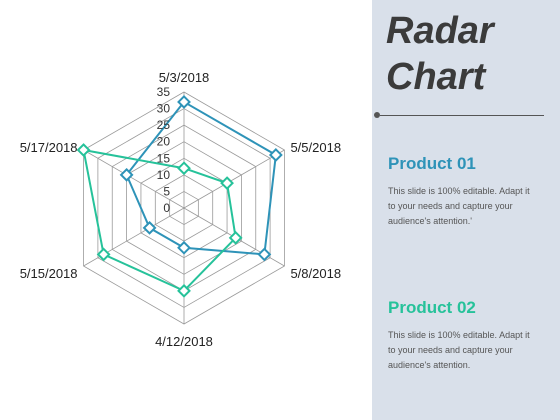  What do you see at coordinates (164, 142) in the screenshot?
I see `r-tick-label: 20` at bounding box center [164, 142].